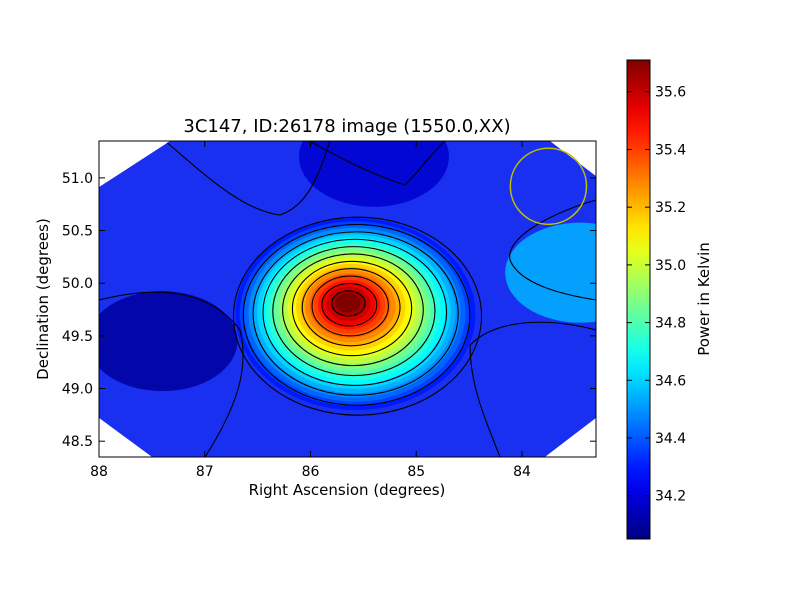 This screenshot has width=800, height=600. What do you see at coordinates (346, 126) in the screenshot?
I see `chart-title: 3C147, ID:26178 image (1550.0,XX)` at bounding box center [346, 126].